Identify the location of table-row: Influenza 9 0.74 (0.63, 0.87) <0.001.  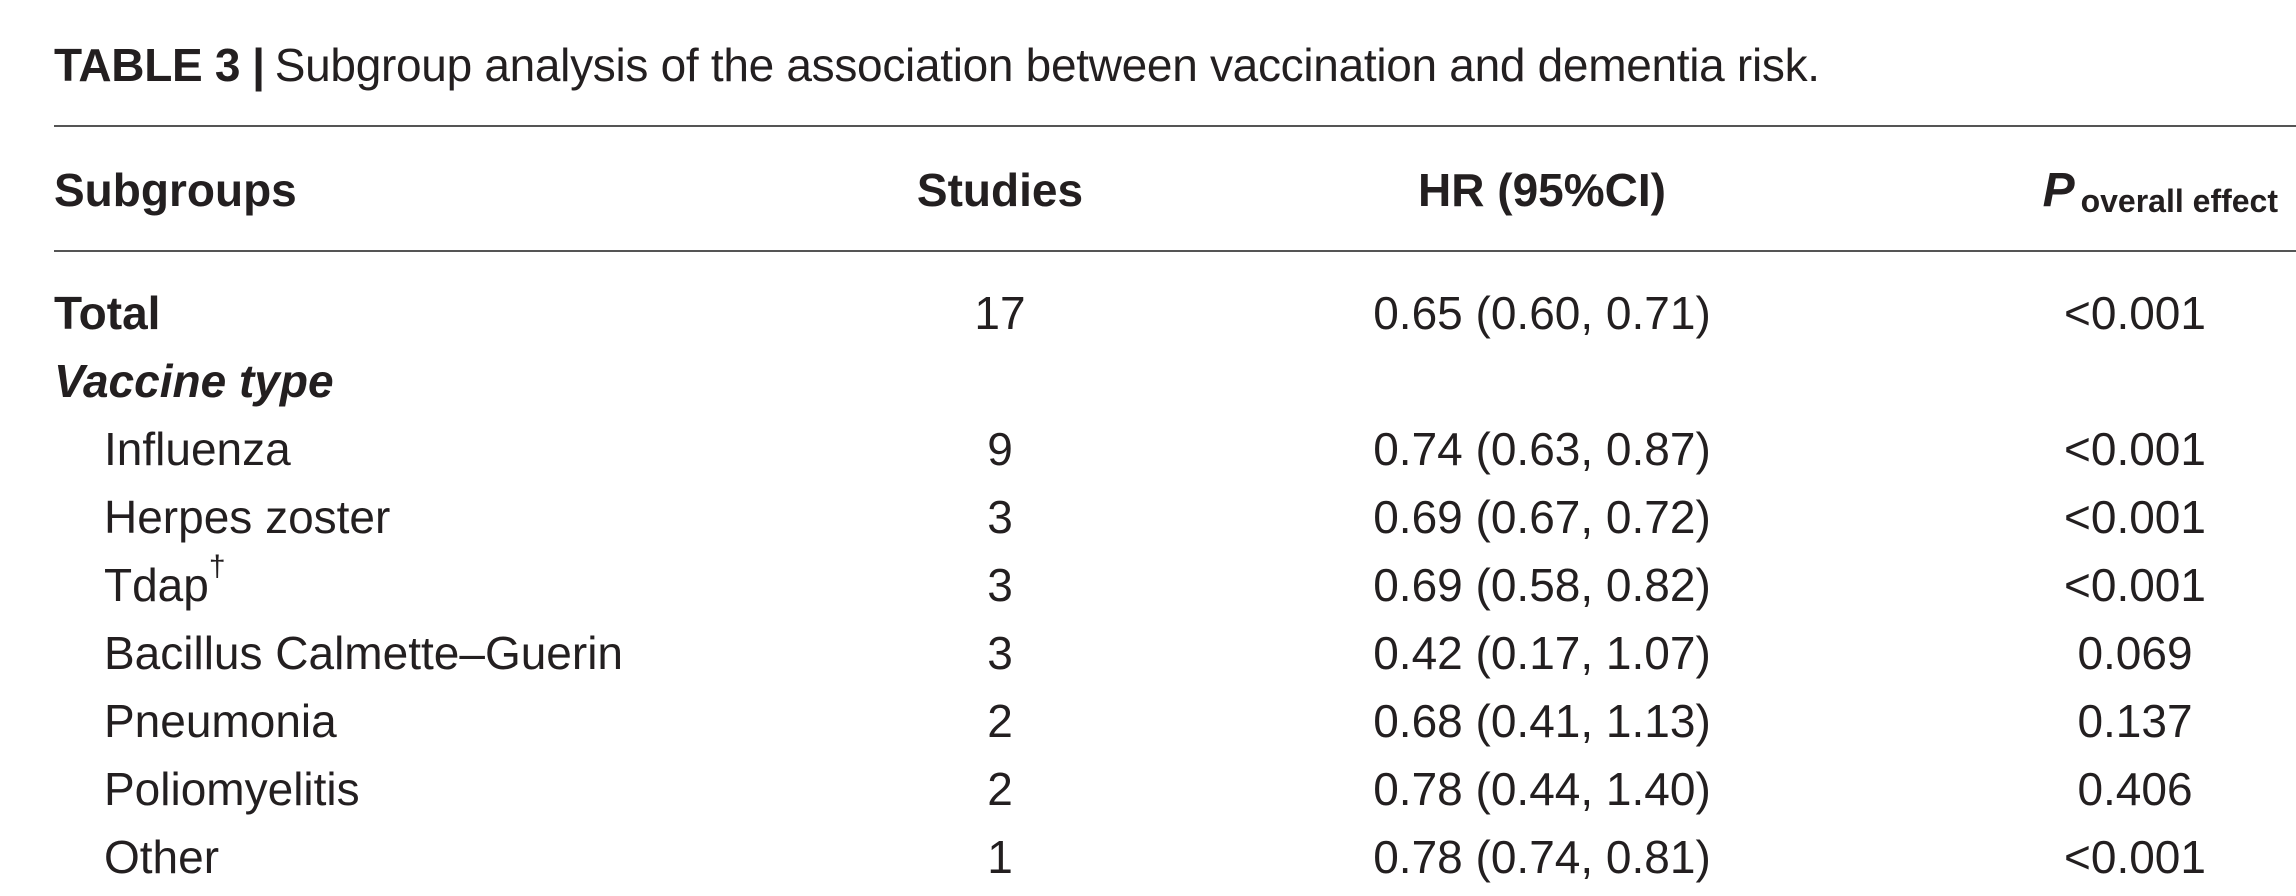
(1148, 449).